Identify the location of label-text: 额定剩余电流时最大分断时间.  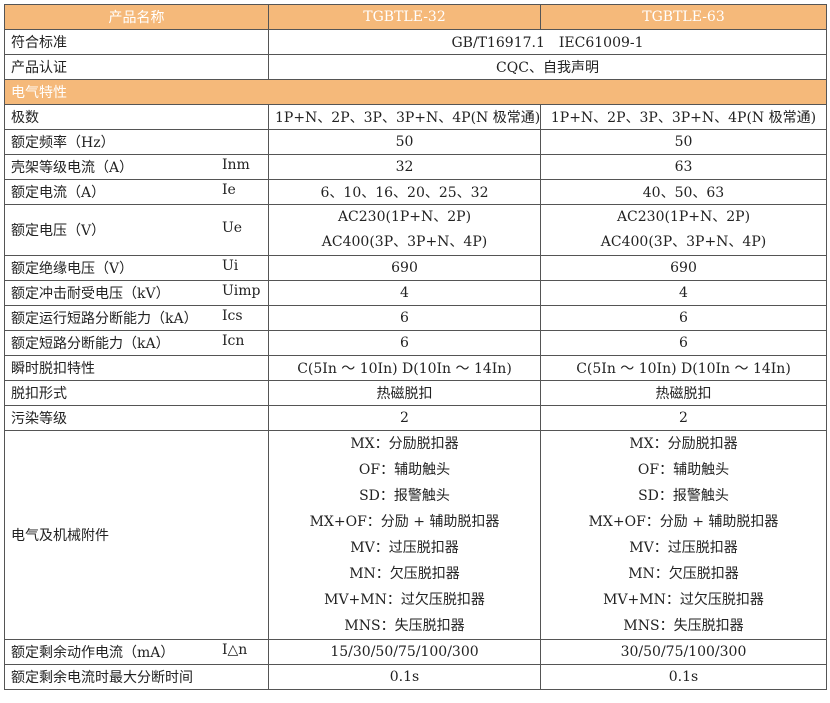
(102, 678).